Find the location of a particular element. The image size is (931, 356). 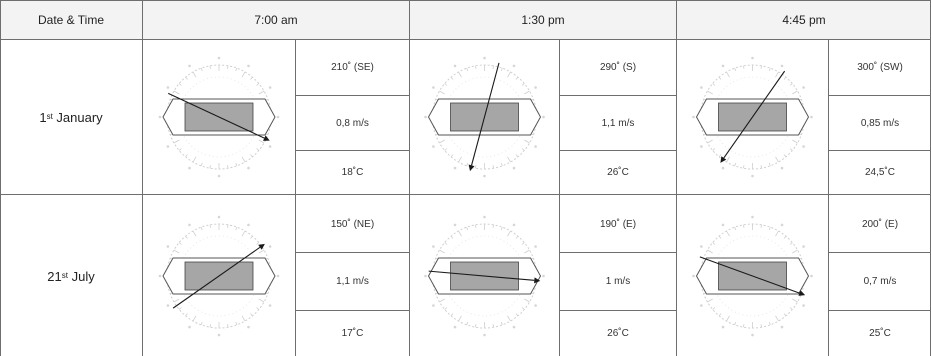

speed-value: 0,7 m/s is located at coordinates (880, 281).